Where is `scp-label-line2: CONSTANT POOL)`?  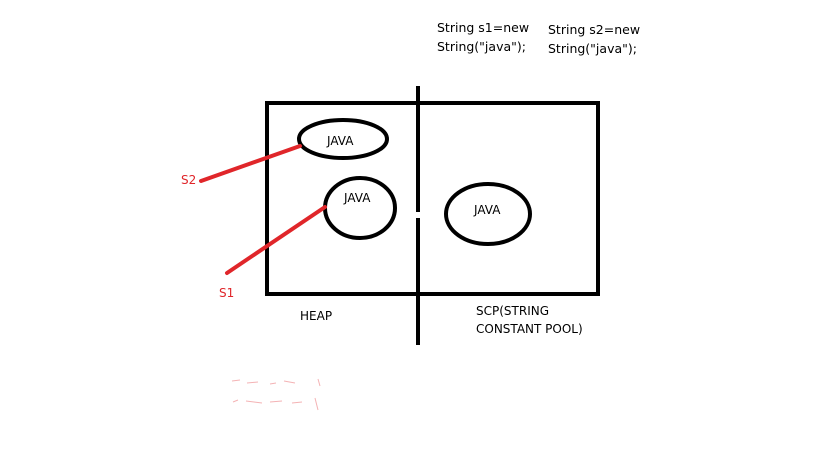 scp-label-line2: CONSTANT POOL) is located at coordinates (529, 329).